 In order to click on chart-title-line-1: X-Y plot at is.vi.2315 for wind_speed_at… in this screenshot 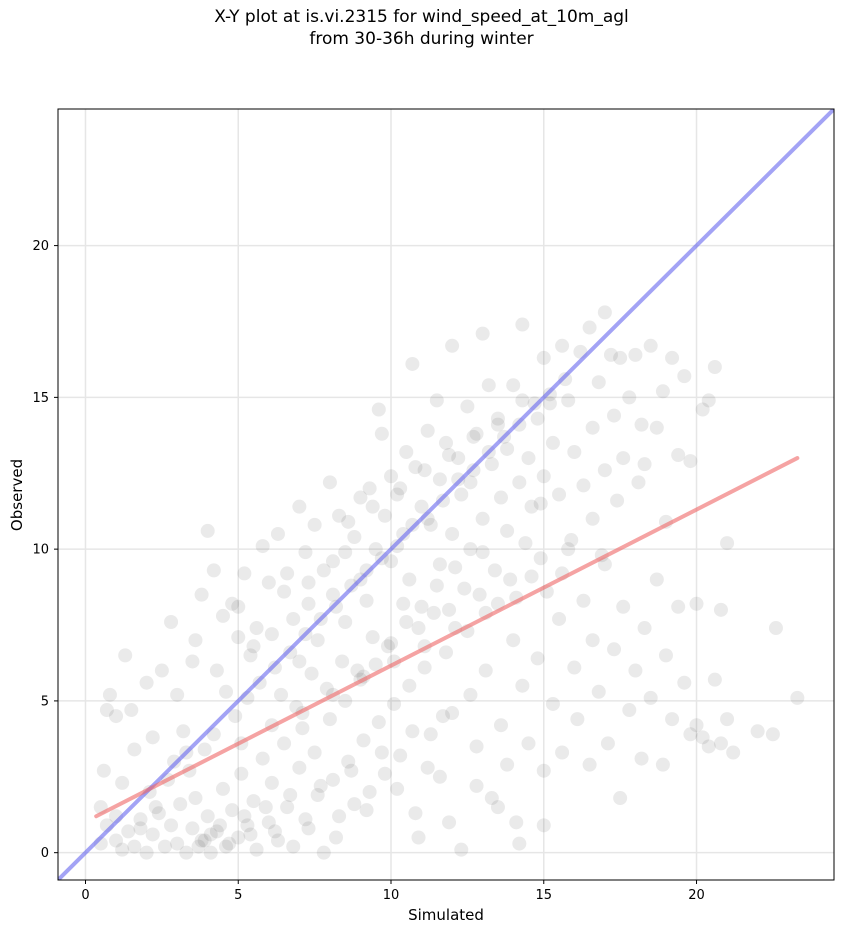, I will do `click(421, 17)`.